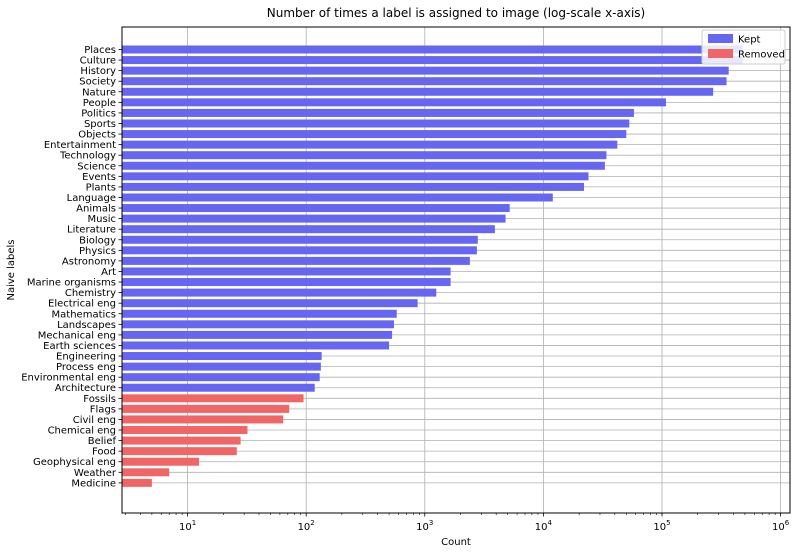  I want to click on y-tick-label: Earth sciences, so click(79, 346).